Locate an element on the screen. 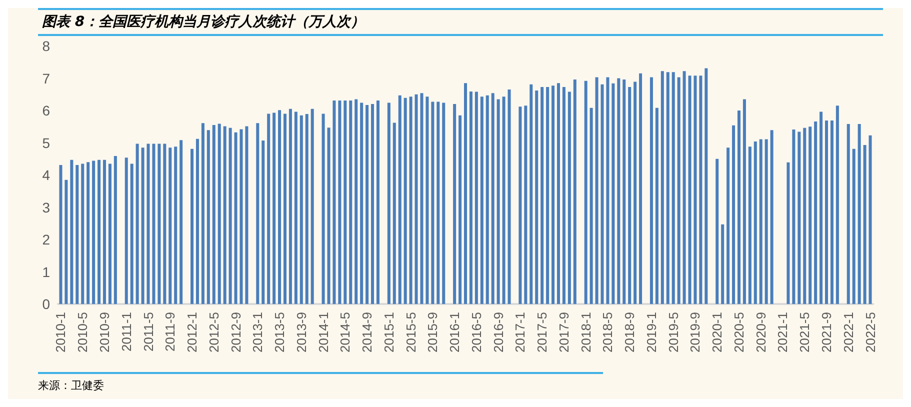  x-tick-label: 2018-1 is located at coordinates (586, 332).